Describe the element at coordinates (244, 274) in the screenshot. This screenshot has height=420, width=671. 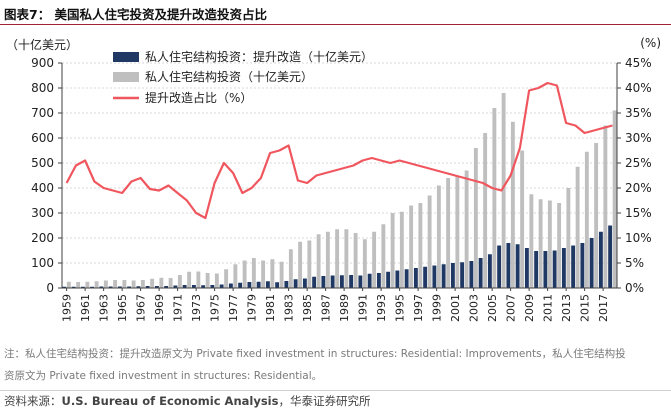
I see `bar-total-1978` at that location.